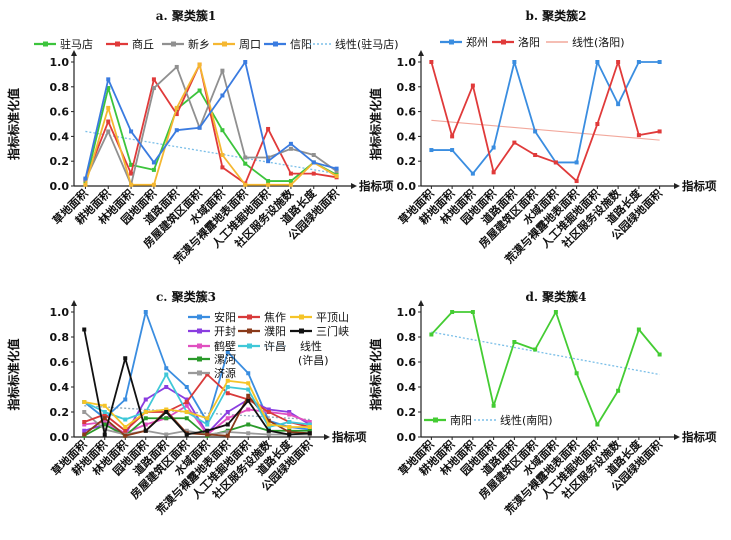 The width and height of the screenshot is (731, 540). I want to click on legend-item: 濮阳, so click(262, 331).